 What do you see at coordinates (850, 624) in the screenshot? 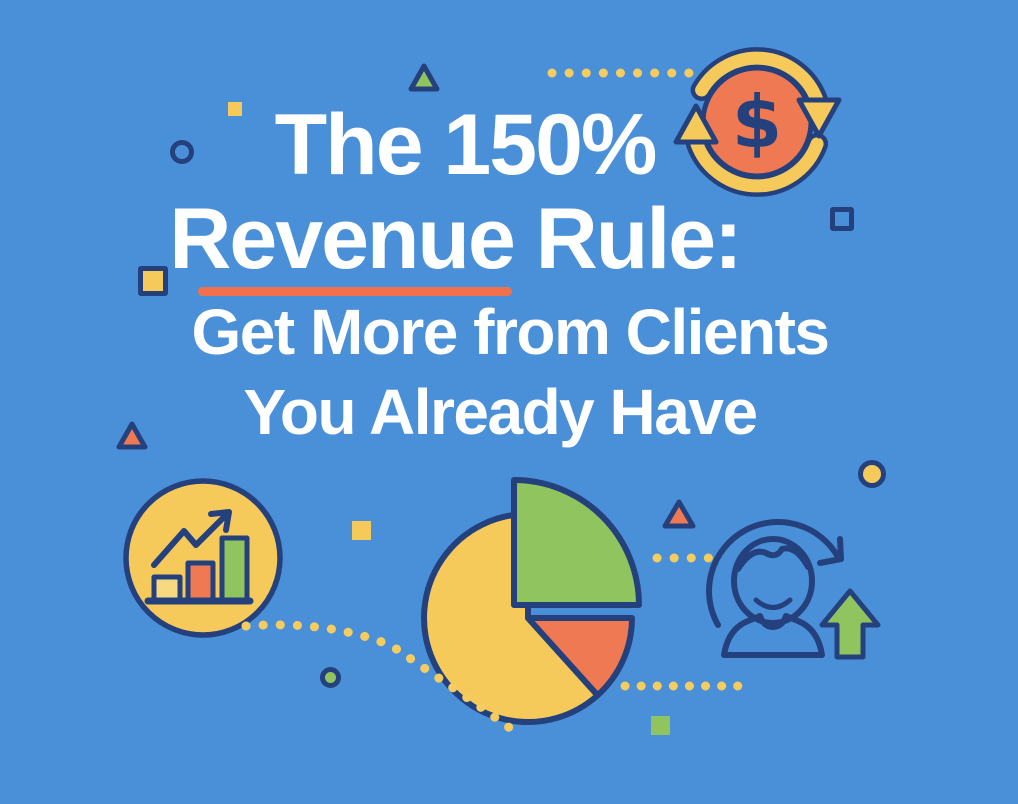
I see `up-arrow-icon` at bounding box center [850, 624].